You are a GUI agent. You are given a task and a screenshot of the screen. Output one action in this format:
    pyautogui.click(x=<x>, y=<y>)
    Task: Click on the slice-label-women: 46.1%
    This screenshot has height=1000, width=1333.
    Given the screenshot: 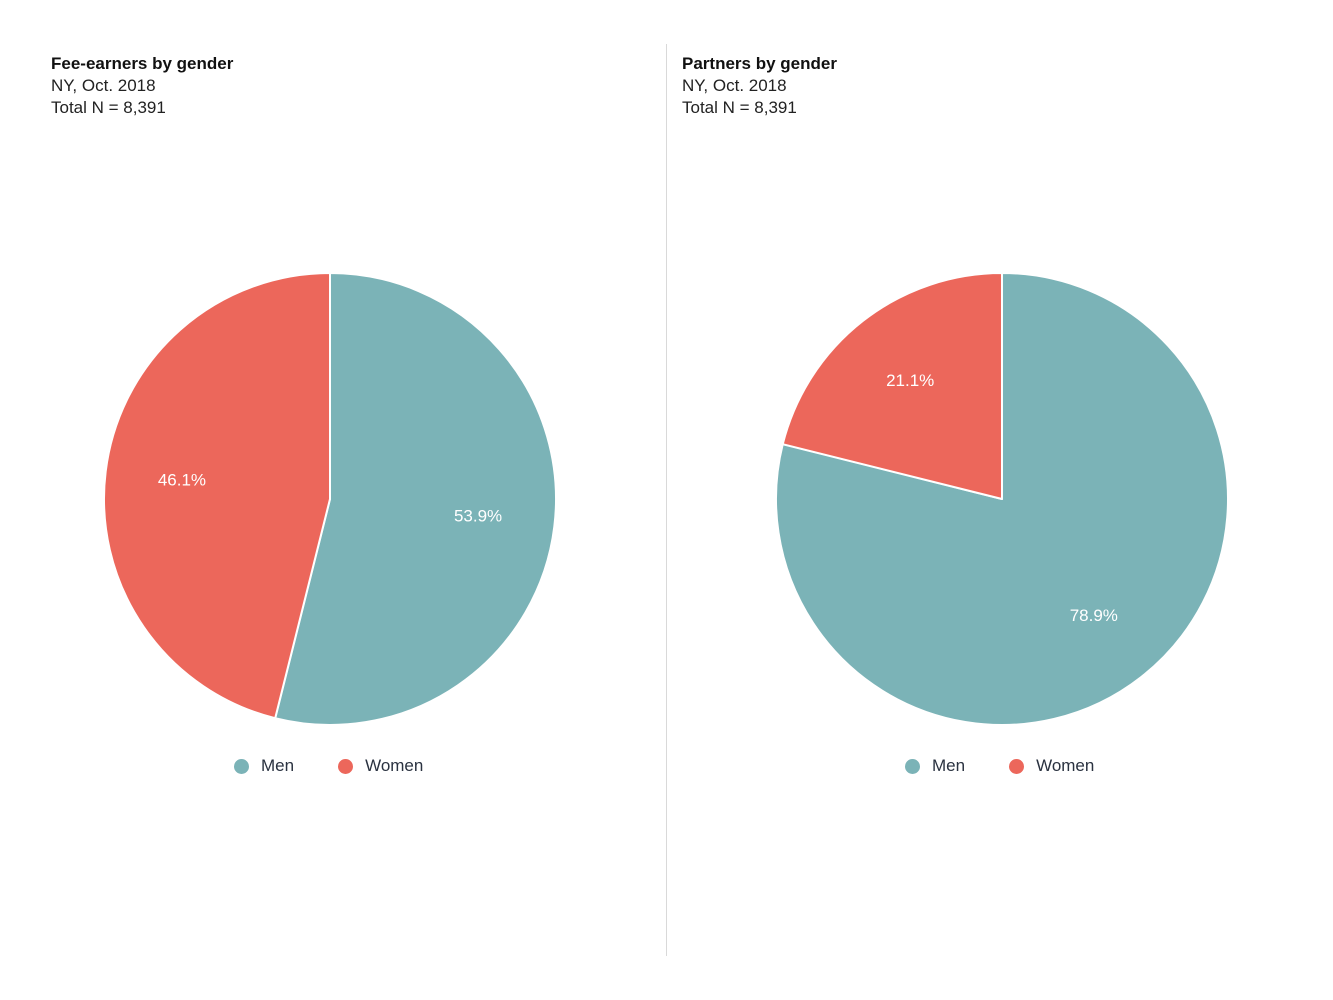 What is the action you would take?
    pyautogui.click(x=182, y=479)
    